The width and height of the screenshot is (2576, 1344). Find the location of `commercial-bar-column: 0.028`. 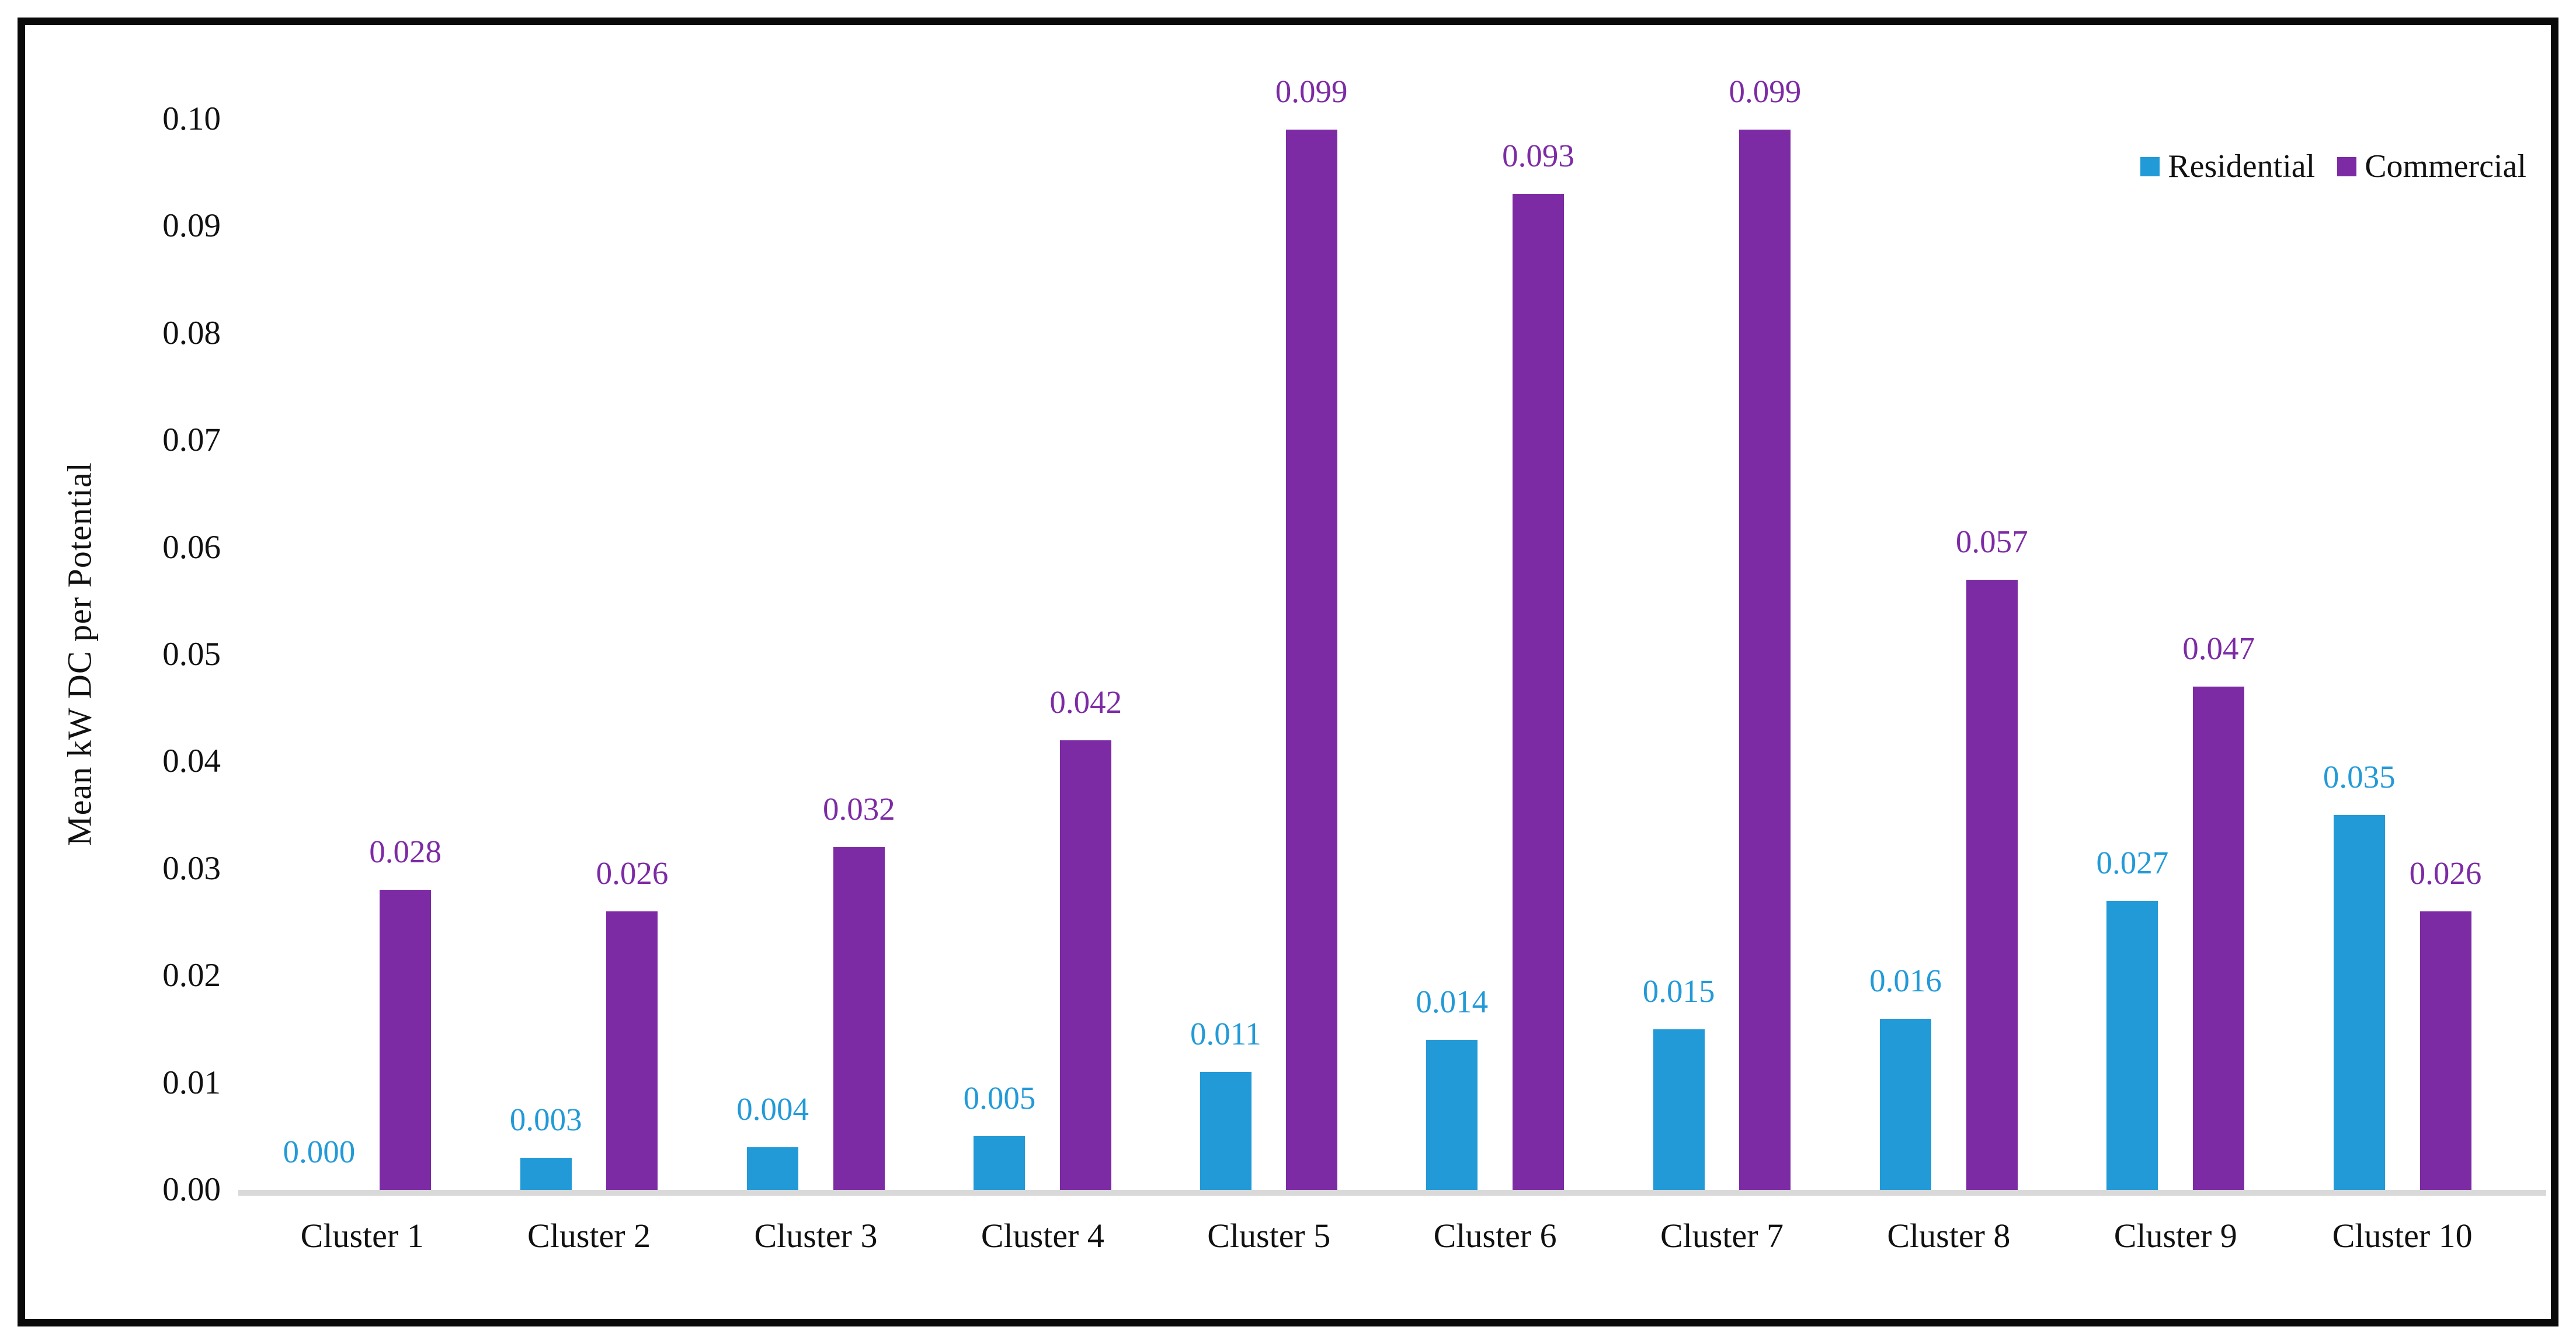

commercial-bar-column: 0.028 is located at coordinates (405, 1012).